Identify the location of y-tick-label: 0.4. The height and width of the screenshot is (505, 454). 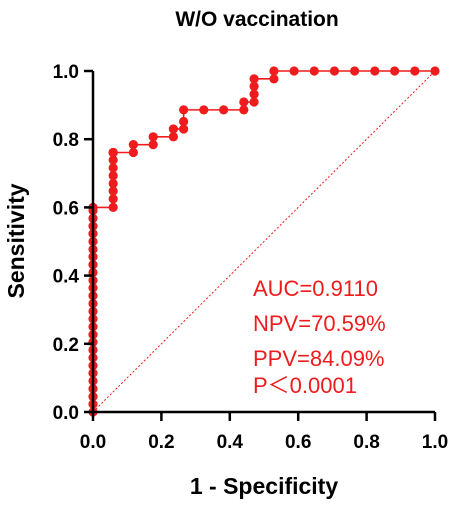
(66, 277).